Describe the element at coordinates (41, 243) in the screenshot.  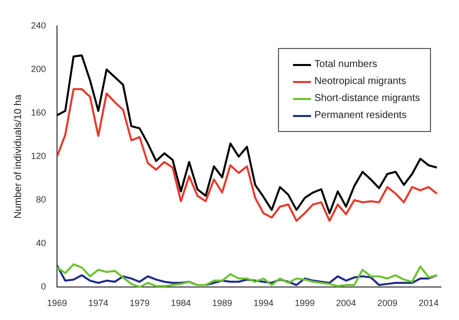
I see `y-tick-label: 40` at that location.